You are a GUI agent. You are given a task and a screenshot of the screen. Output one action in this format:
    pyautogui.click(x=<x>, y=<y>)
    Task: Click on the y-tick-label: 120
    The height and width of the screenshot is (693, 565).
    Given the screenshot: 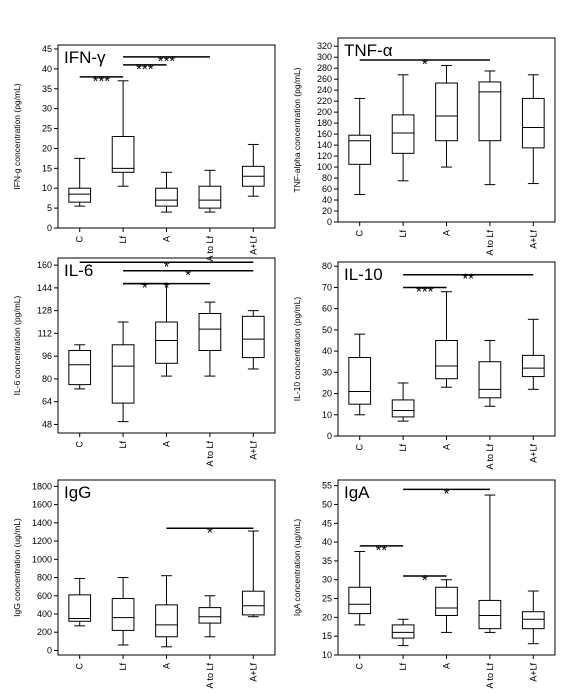 What is the action you would take?
    pyautogui.click(x=324, y=156)
    